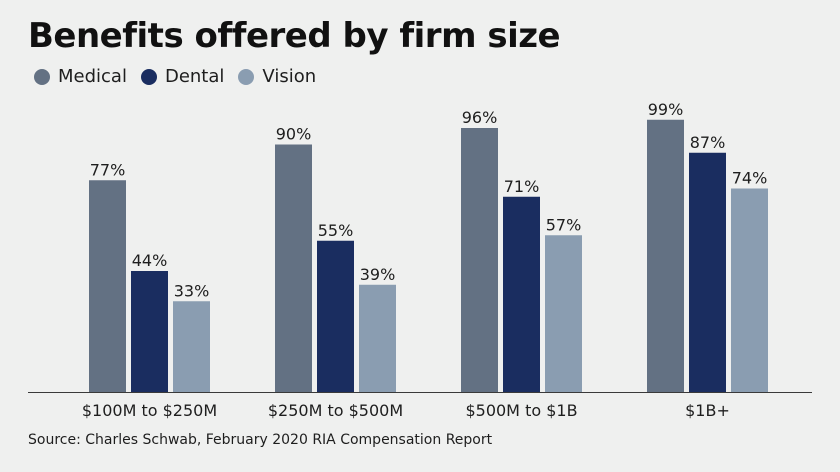  What do you see at coordinates (294, 134) in the screenshot?
I see `data-label-medical-1: 90%` at bounding box center [294, 134].